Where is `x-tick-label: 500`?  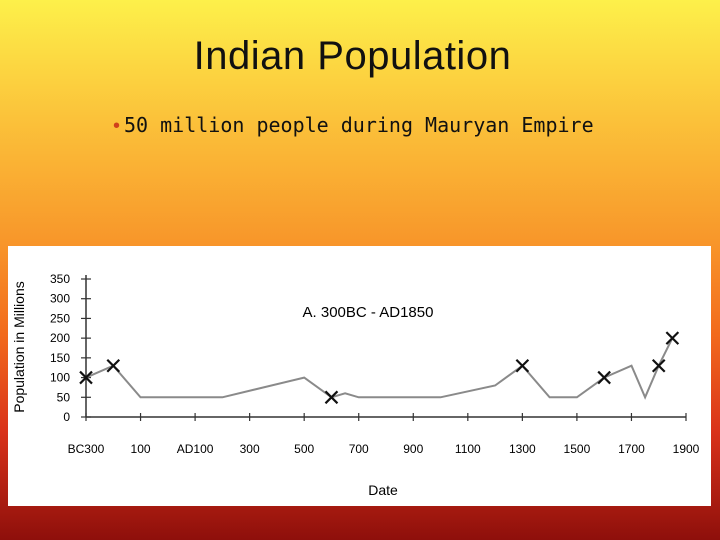 x-tick-label: 500 is located at coordinates (304, 449).